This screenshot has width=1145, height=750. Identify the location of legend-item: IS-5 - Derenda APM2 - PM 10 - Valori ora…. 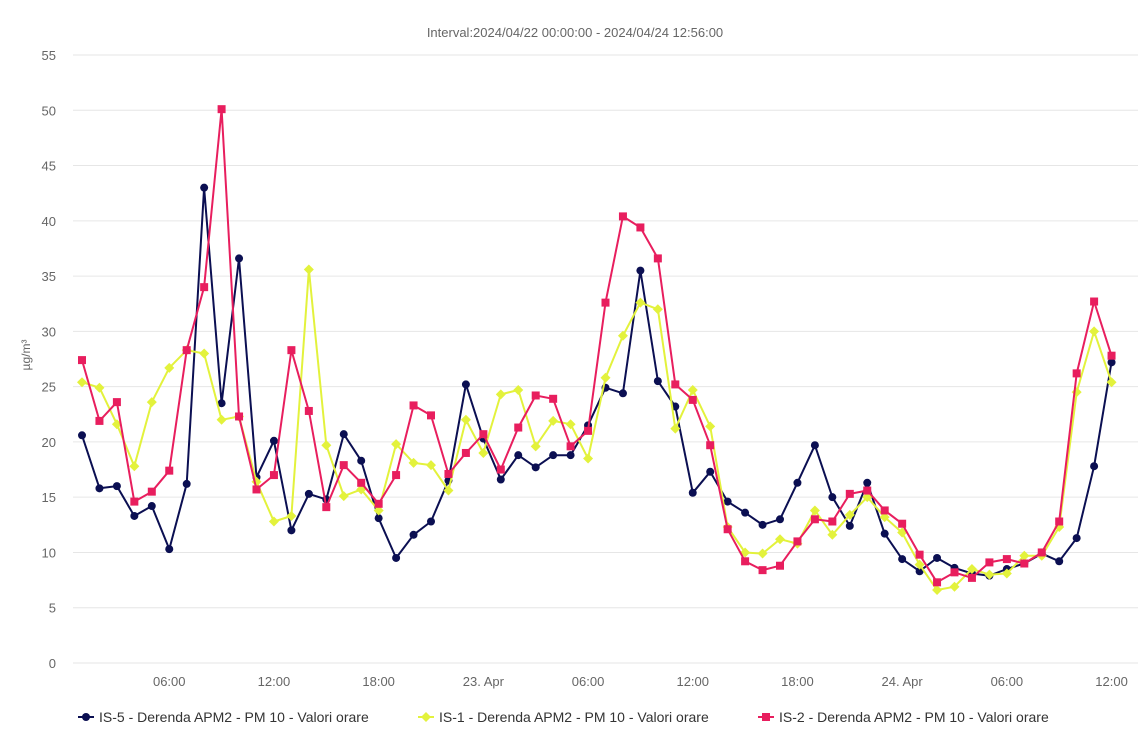
(223, 717).